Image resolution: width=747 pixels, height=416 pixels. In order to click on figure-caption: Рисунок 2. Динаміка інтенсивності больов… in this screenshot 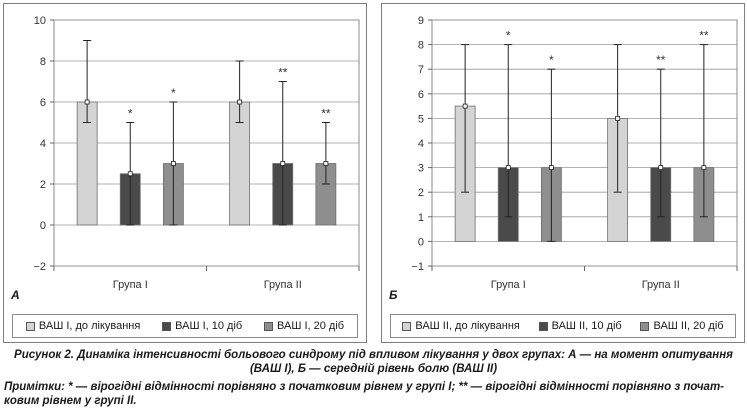, I will do `click(373, 362)`.